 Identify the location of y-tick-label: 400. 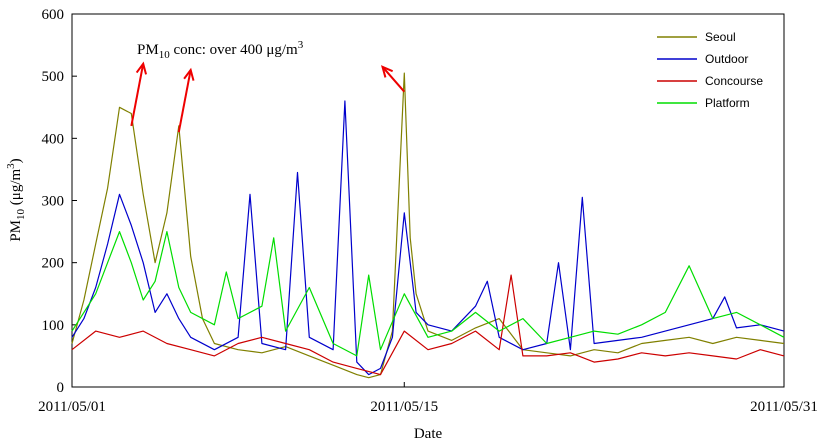
(53, 139).